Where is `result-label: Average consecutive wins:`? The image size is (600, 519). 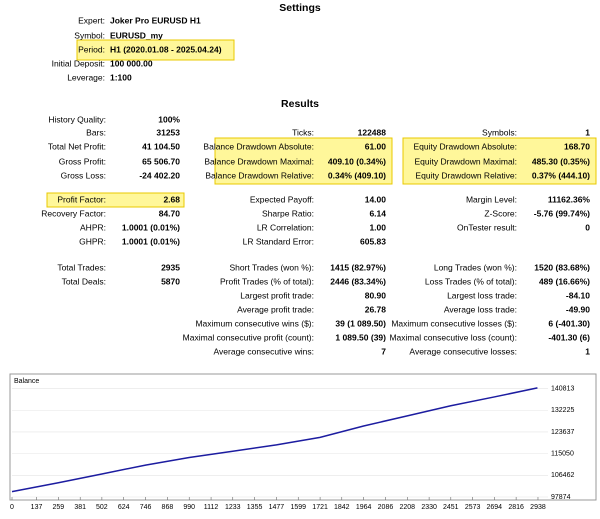 result-label: Average consecutive wins: is located at coordinates (264, 351).